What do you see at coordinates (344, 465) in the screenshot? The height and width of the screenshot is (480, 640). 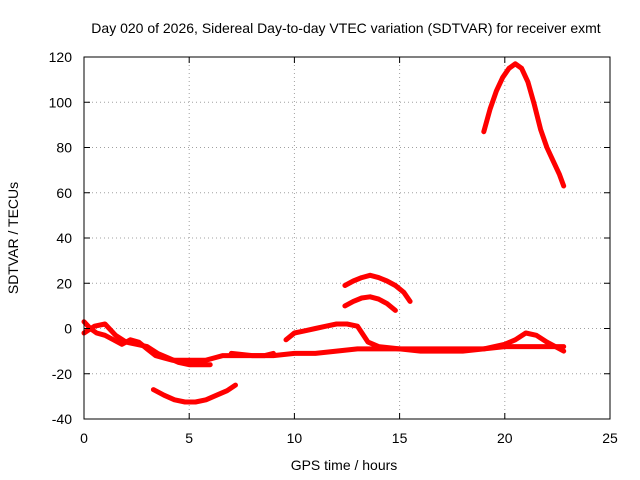 I see `x-axis-label: GPS time / hours` at bounding box center [344, 465].